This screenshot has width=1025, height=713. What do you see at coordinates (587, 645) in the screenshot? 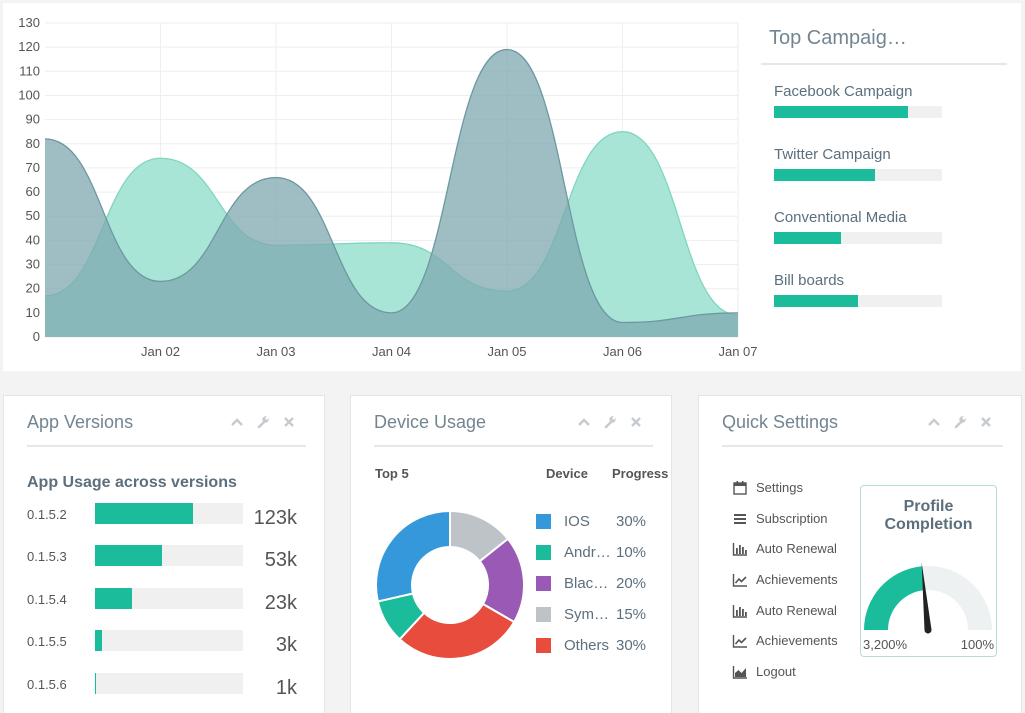
I see `legend-name: Others` at bounding box center [587, 645].